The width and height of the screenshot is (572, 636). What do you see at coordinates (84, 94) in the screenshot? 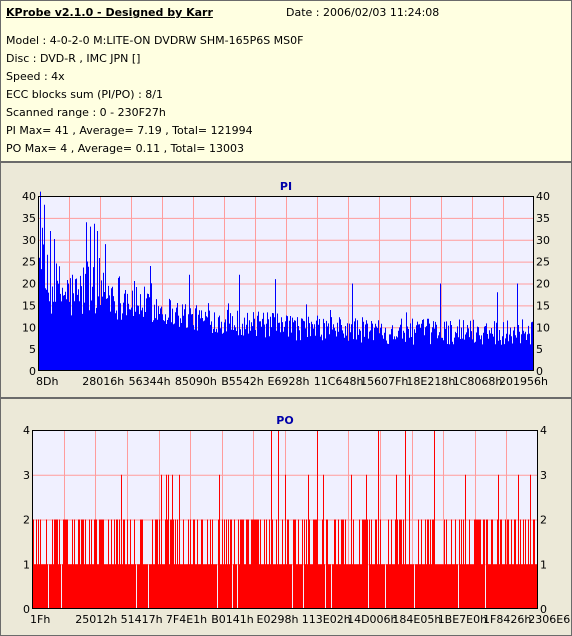
I see `info-line-ecc: ECC blocks sum (PI/PO) : 8/1` at bounding box center [84, 94].